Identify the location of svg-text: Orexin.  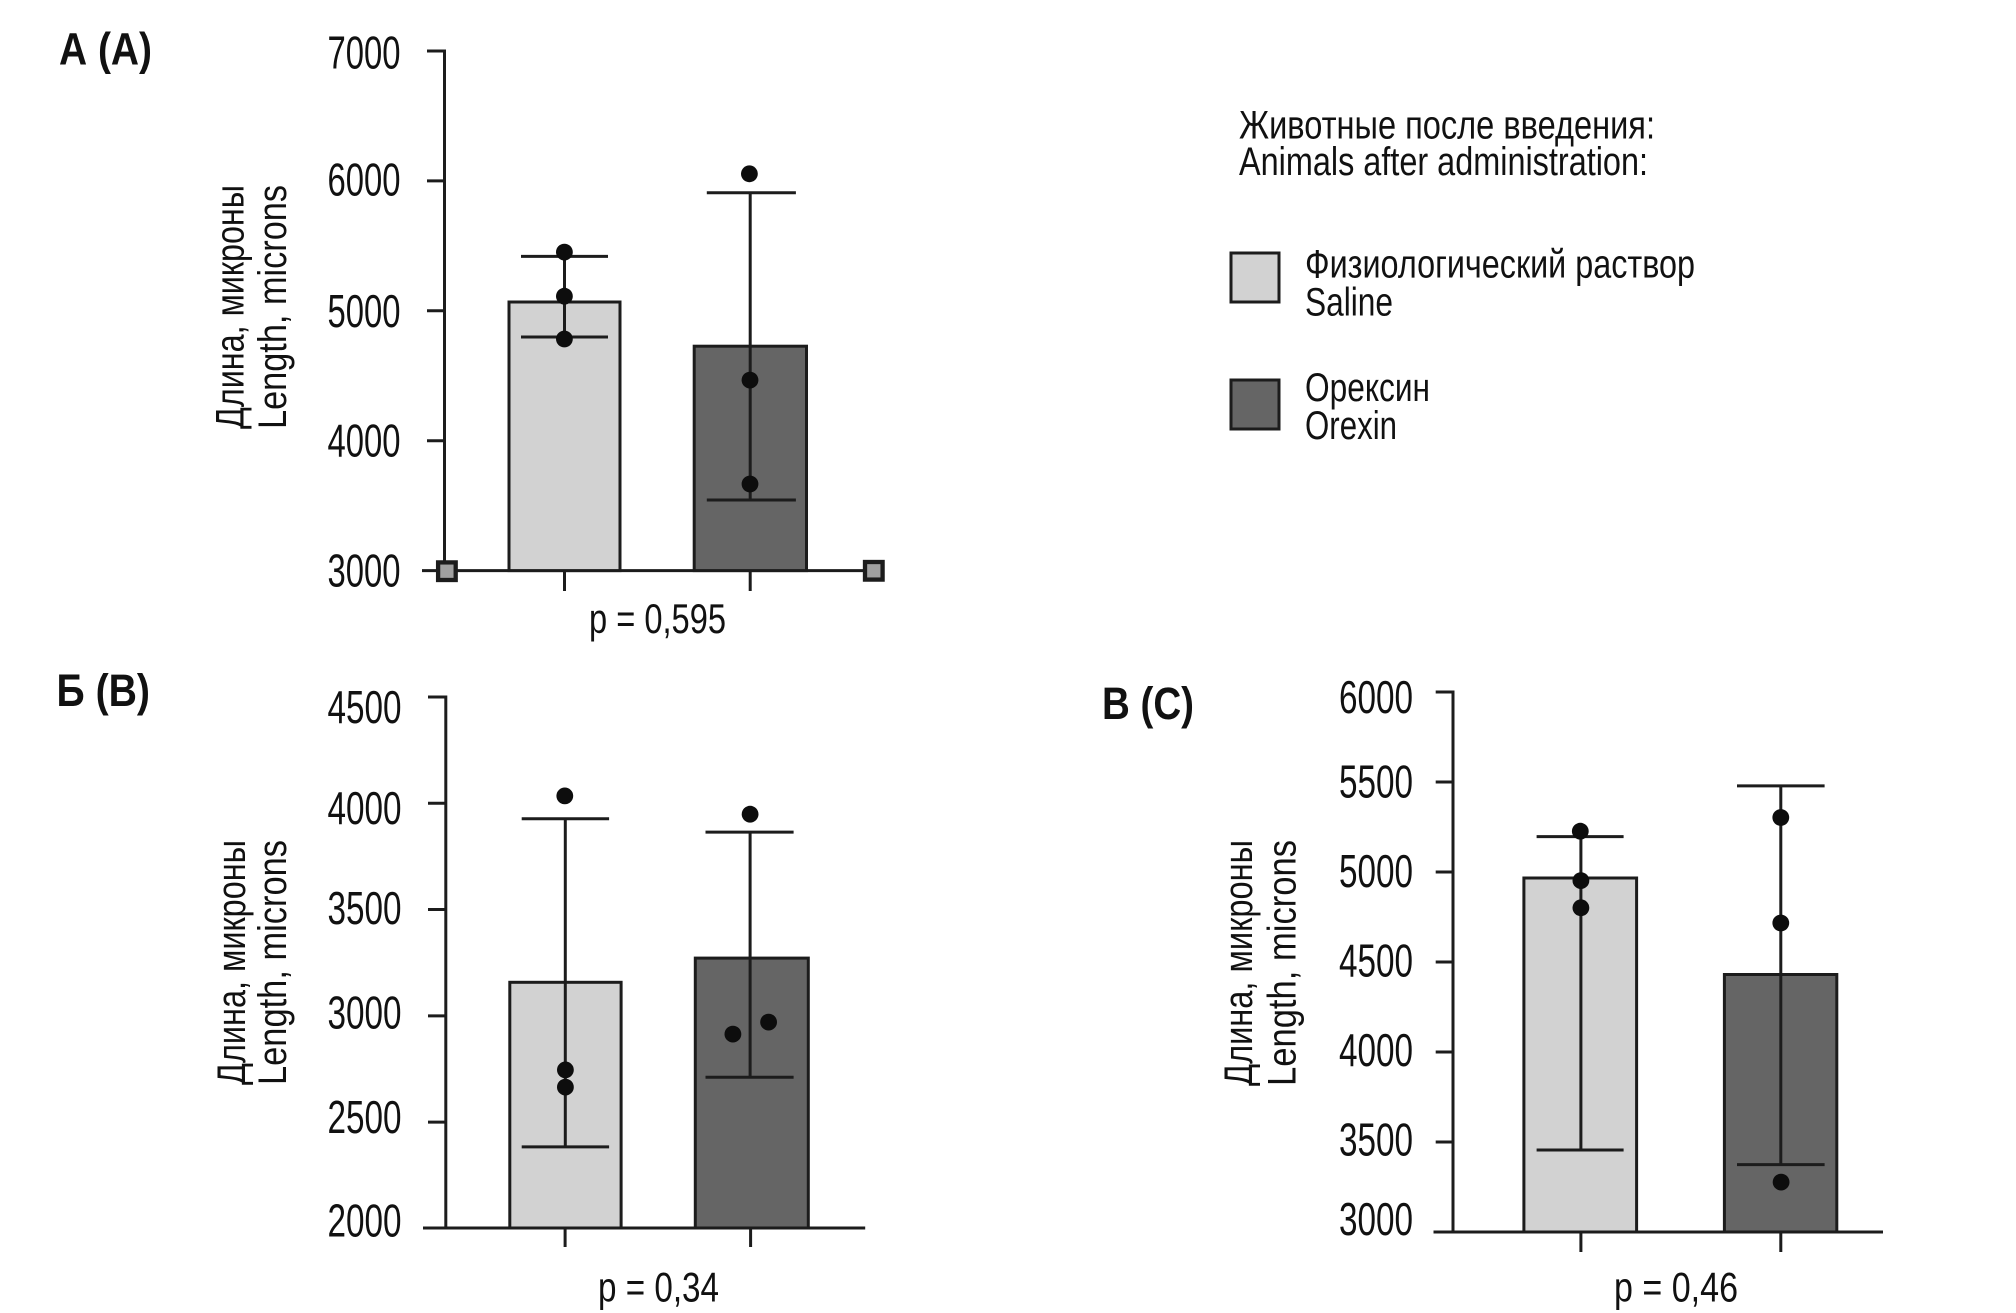
(1351, 426).